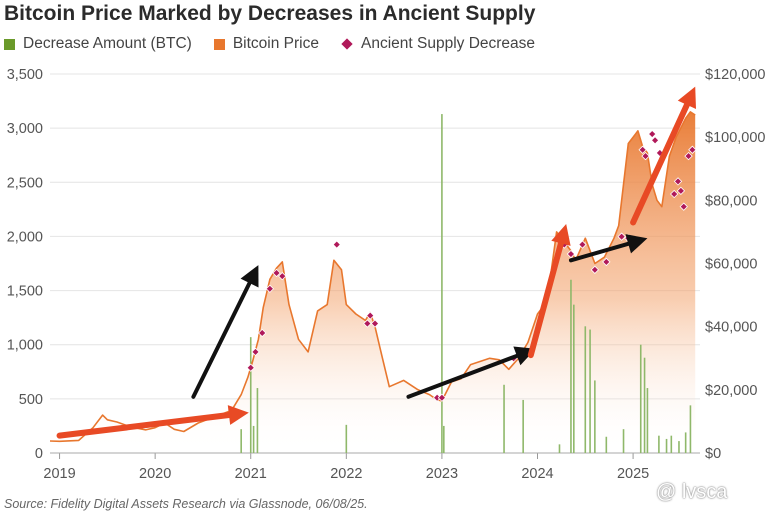 Image resolution: width=777 pixels, height=519 pixels. Describe the element at coordinates (25, 237) in the screenshot. I see `y-left-tick-label: 2,000` at that location.